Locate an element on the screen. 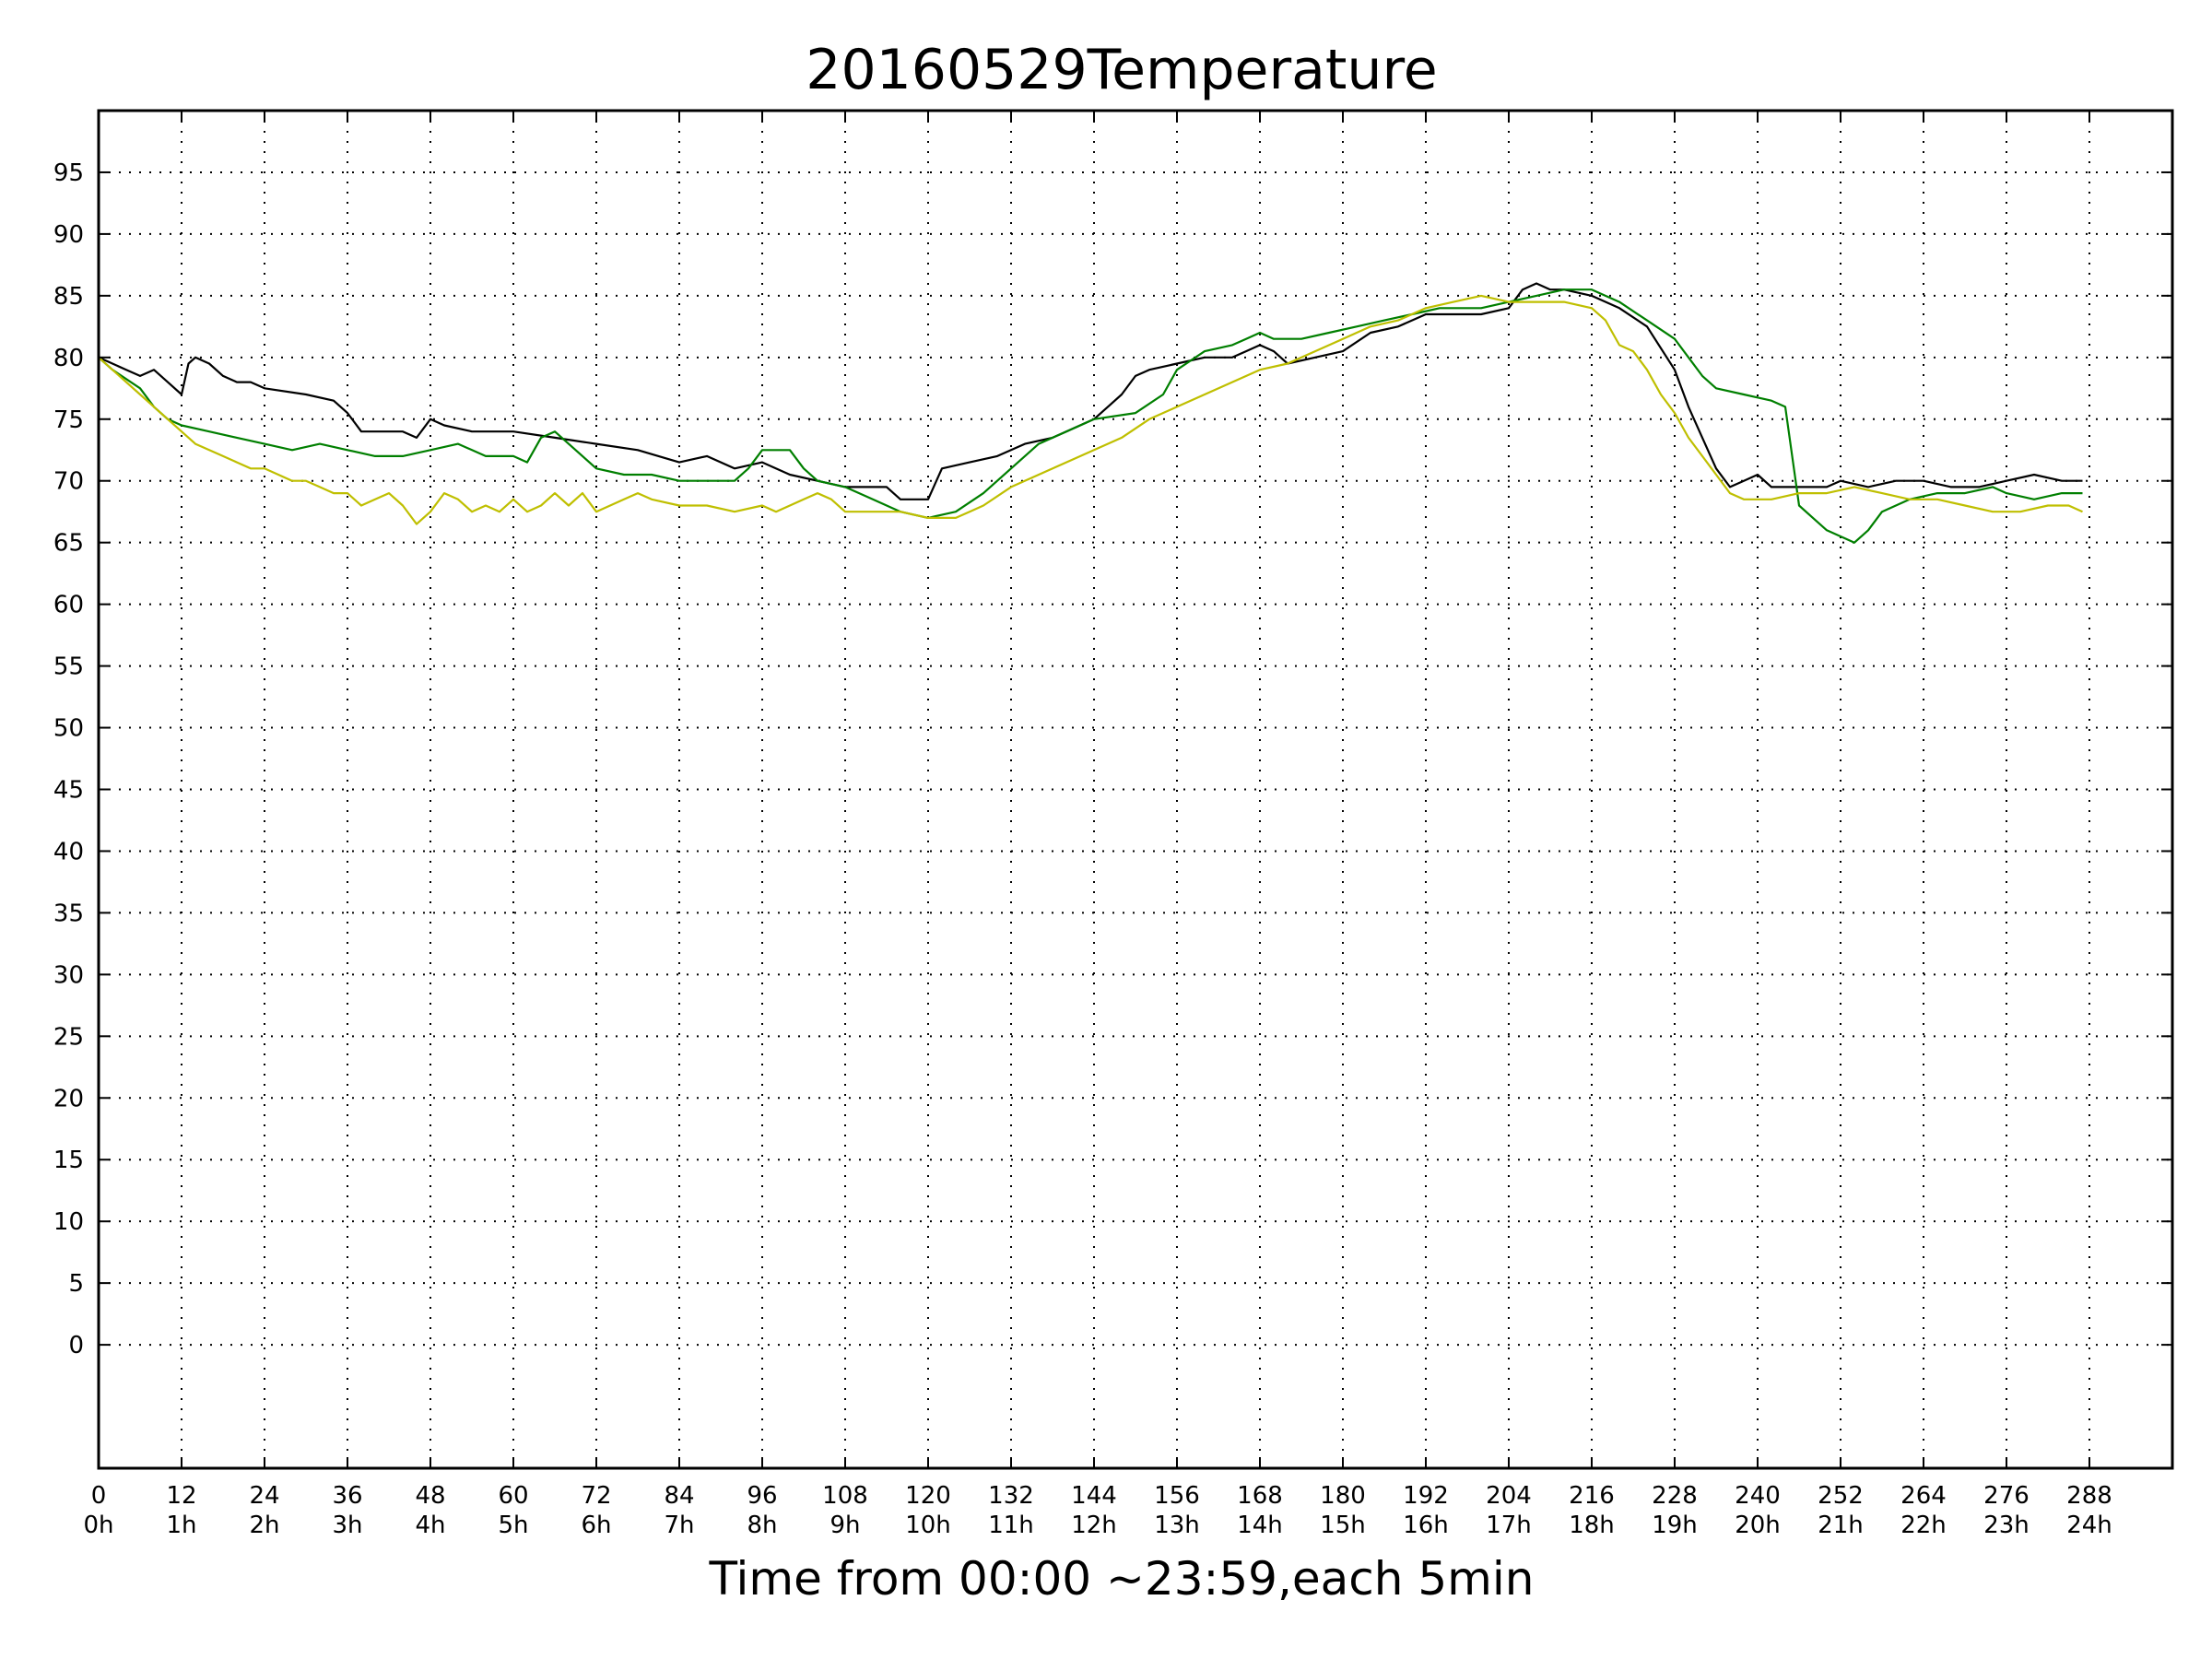  x-tick-hour-label: 6h is located at coordinates (596, 1525).